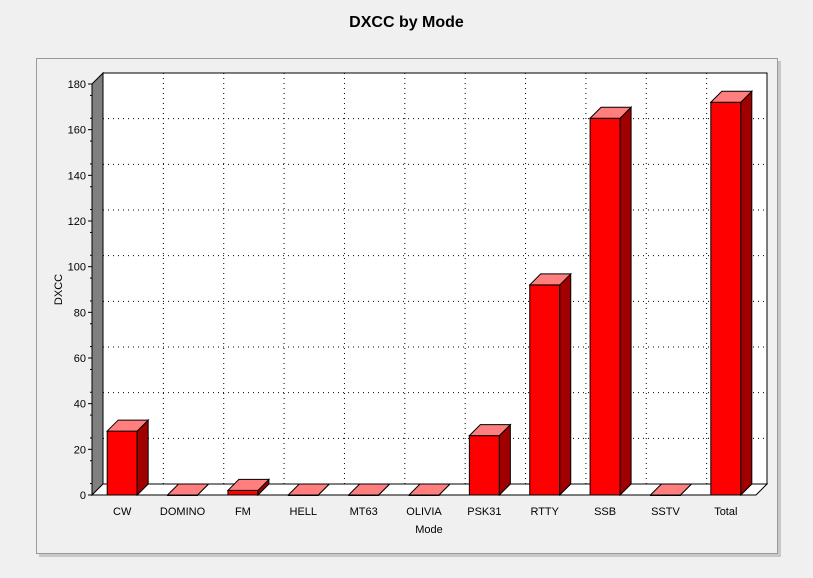 The width and height of the screenshot is (813, 578). Describe the element at coordinates (83, 496) in the screenshot. I see `y-tick-label: 0` at that location.